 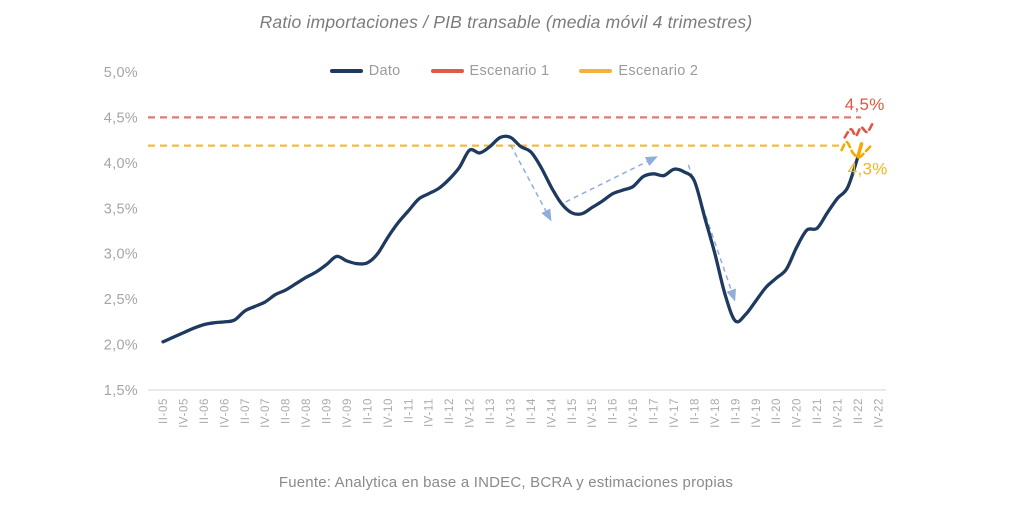 I want to click on legend-swatch-escenario2-icon, so click(x=596, y=71).